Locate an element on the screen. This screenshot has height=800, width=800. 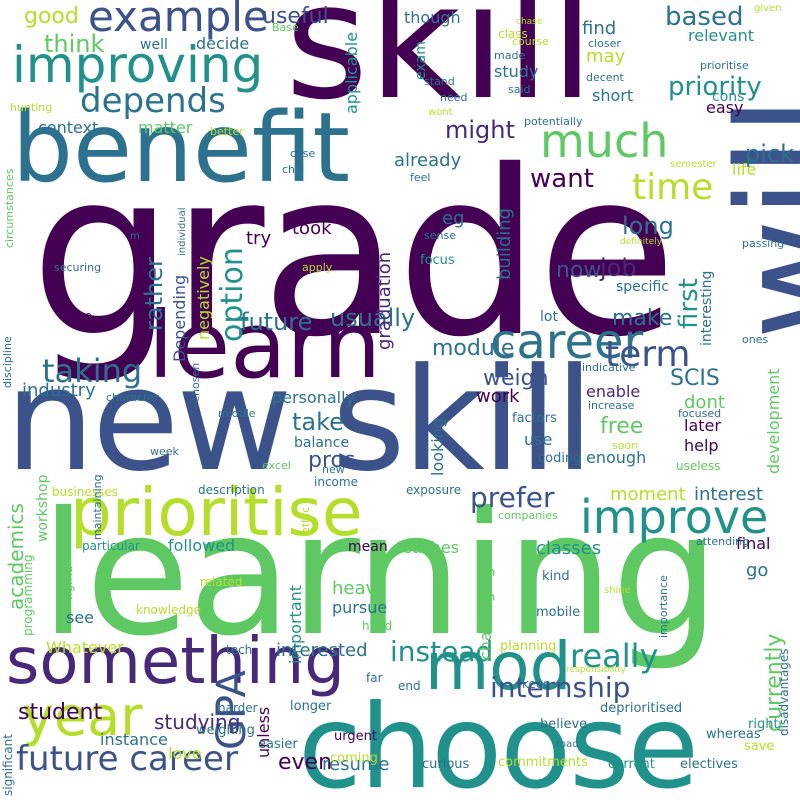
word-mod: mod is located at coordinates (498, 666).